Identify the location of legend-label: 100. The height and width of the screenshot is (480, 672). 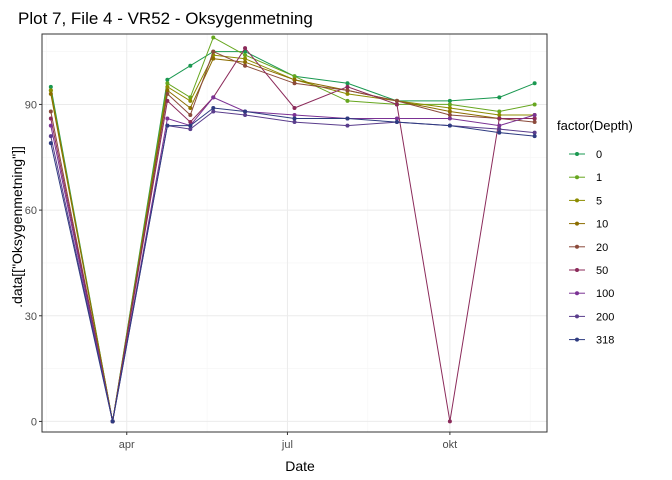
(605, 294).